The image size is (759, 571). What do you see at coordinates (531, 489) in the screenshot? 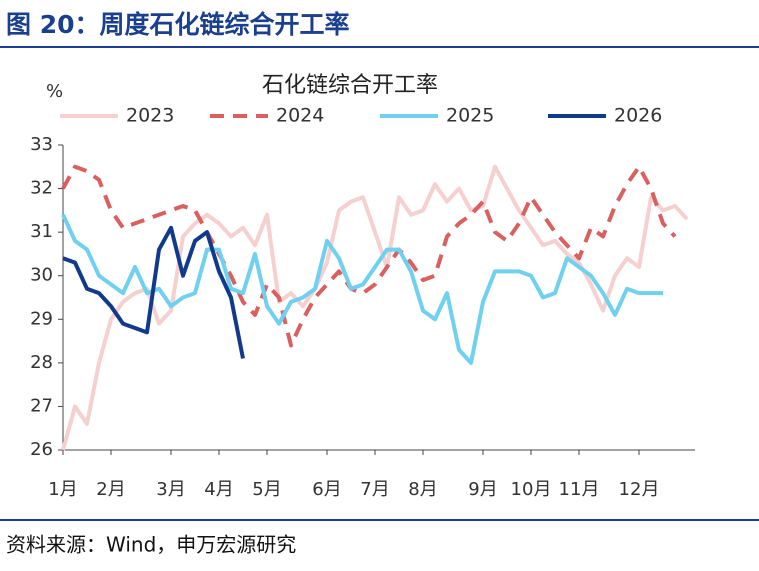
I see `x-tick-label: 10月` at bounding box center [531, 489].